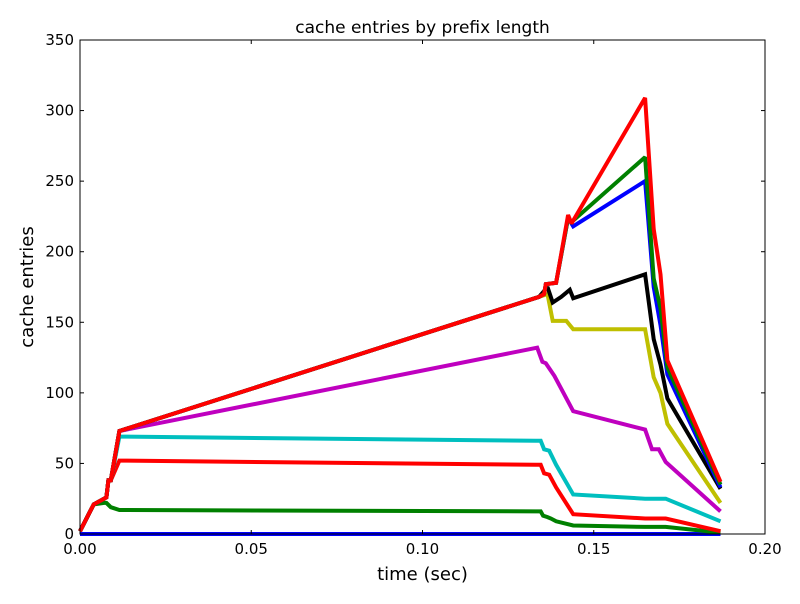  Describe the element at coordinates (422, 549) in the screenshot. I see `x-tick-label: 0.10` at that location.